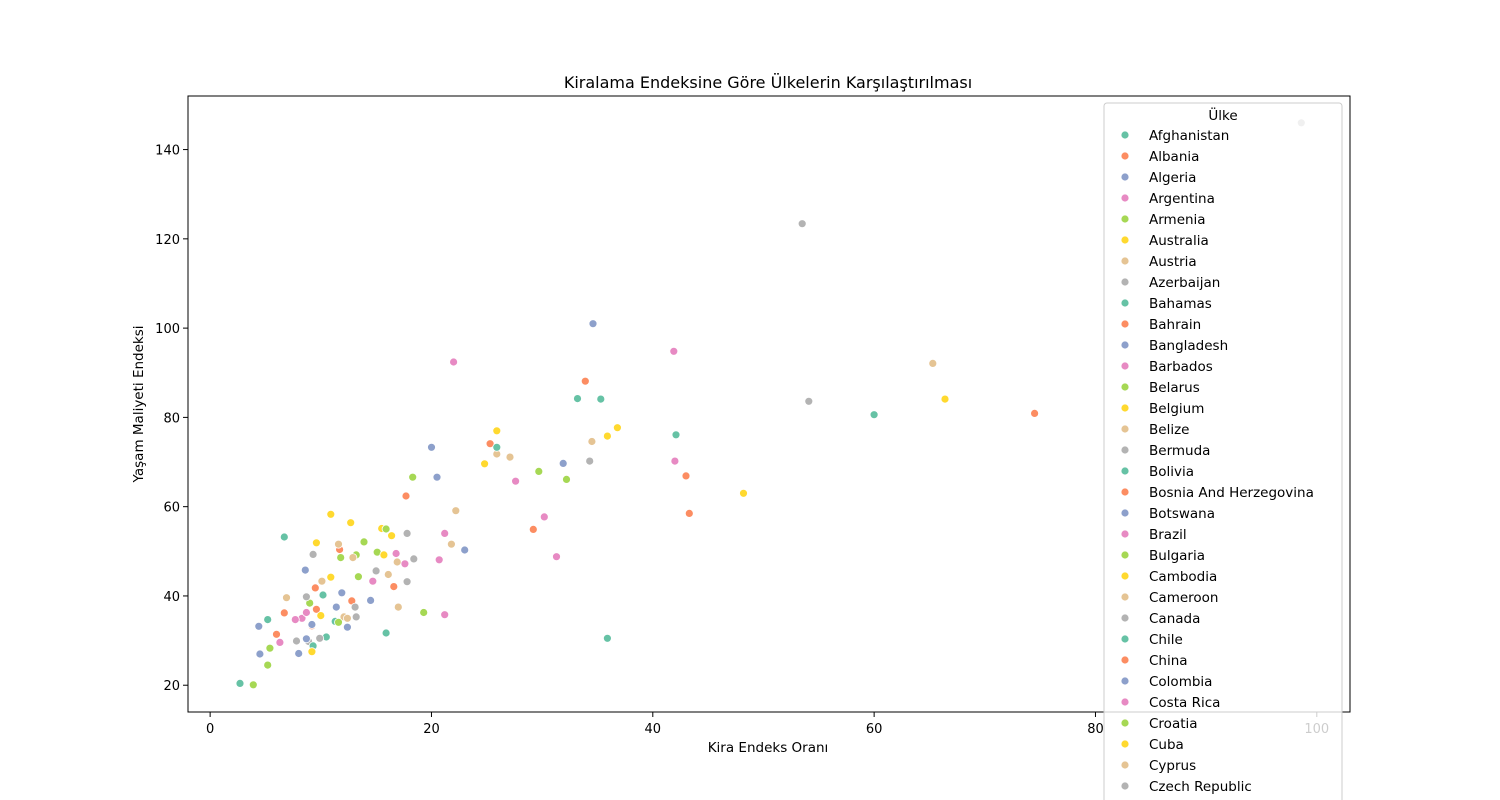 The height and width of the screenshot is (800, 1500). I want to click on x-tick-label: 0, so click(210, 729).